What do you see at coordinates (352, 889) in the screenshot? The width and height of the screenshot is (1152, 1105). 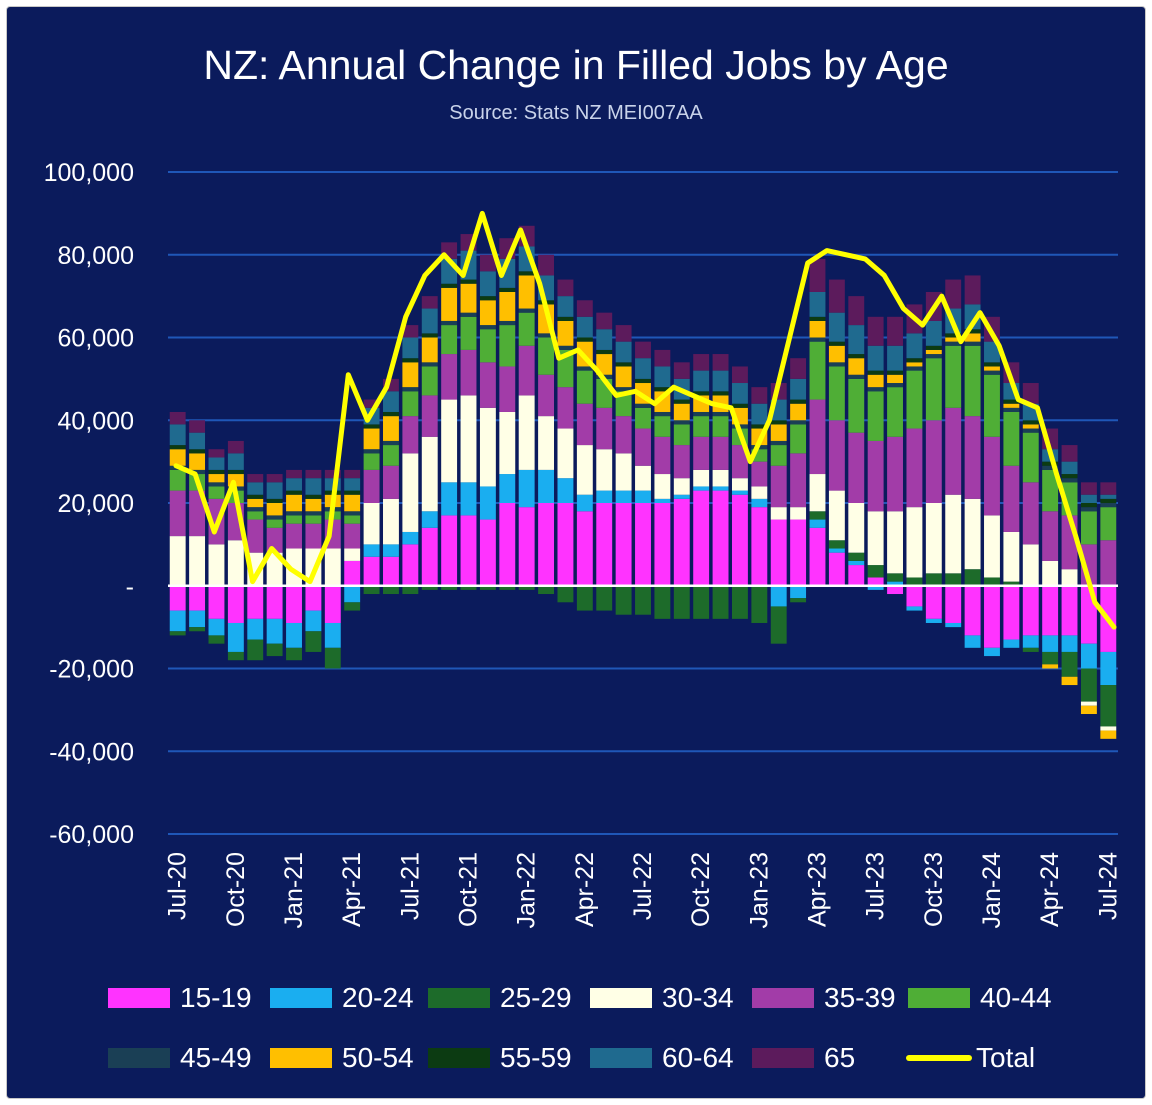 I see `x-tick-label: Apr-21` at bounding box center [352, 889].